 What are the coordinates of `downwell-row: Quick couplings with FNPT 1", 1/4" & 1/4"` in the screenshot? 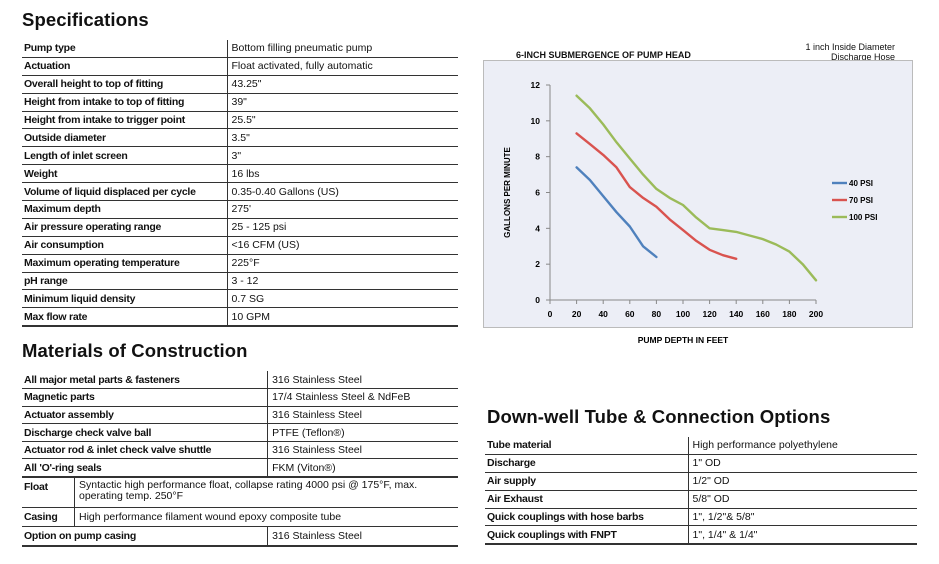 It's located at (701, 535).